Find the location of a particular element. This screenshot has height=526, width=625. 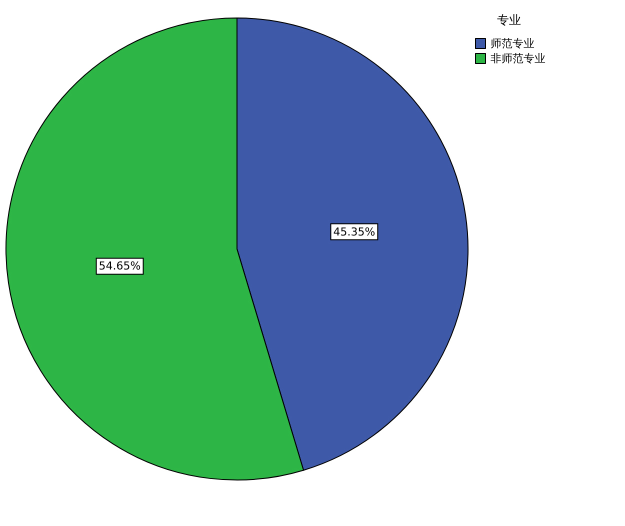

legend-title: 专业 is located at coordinates (509, 20).